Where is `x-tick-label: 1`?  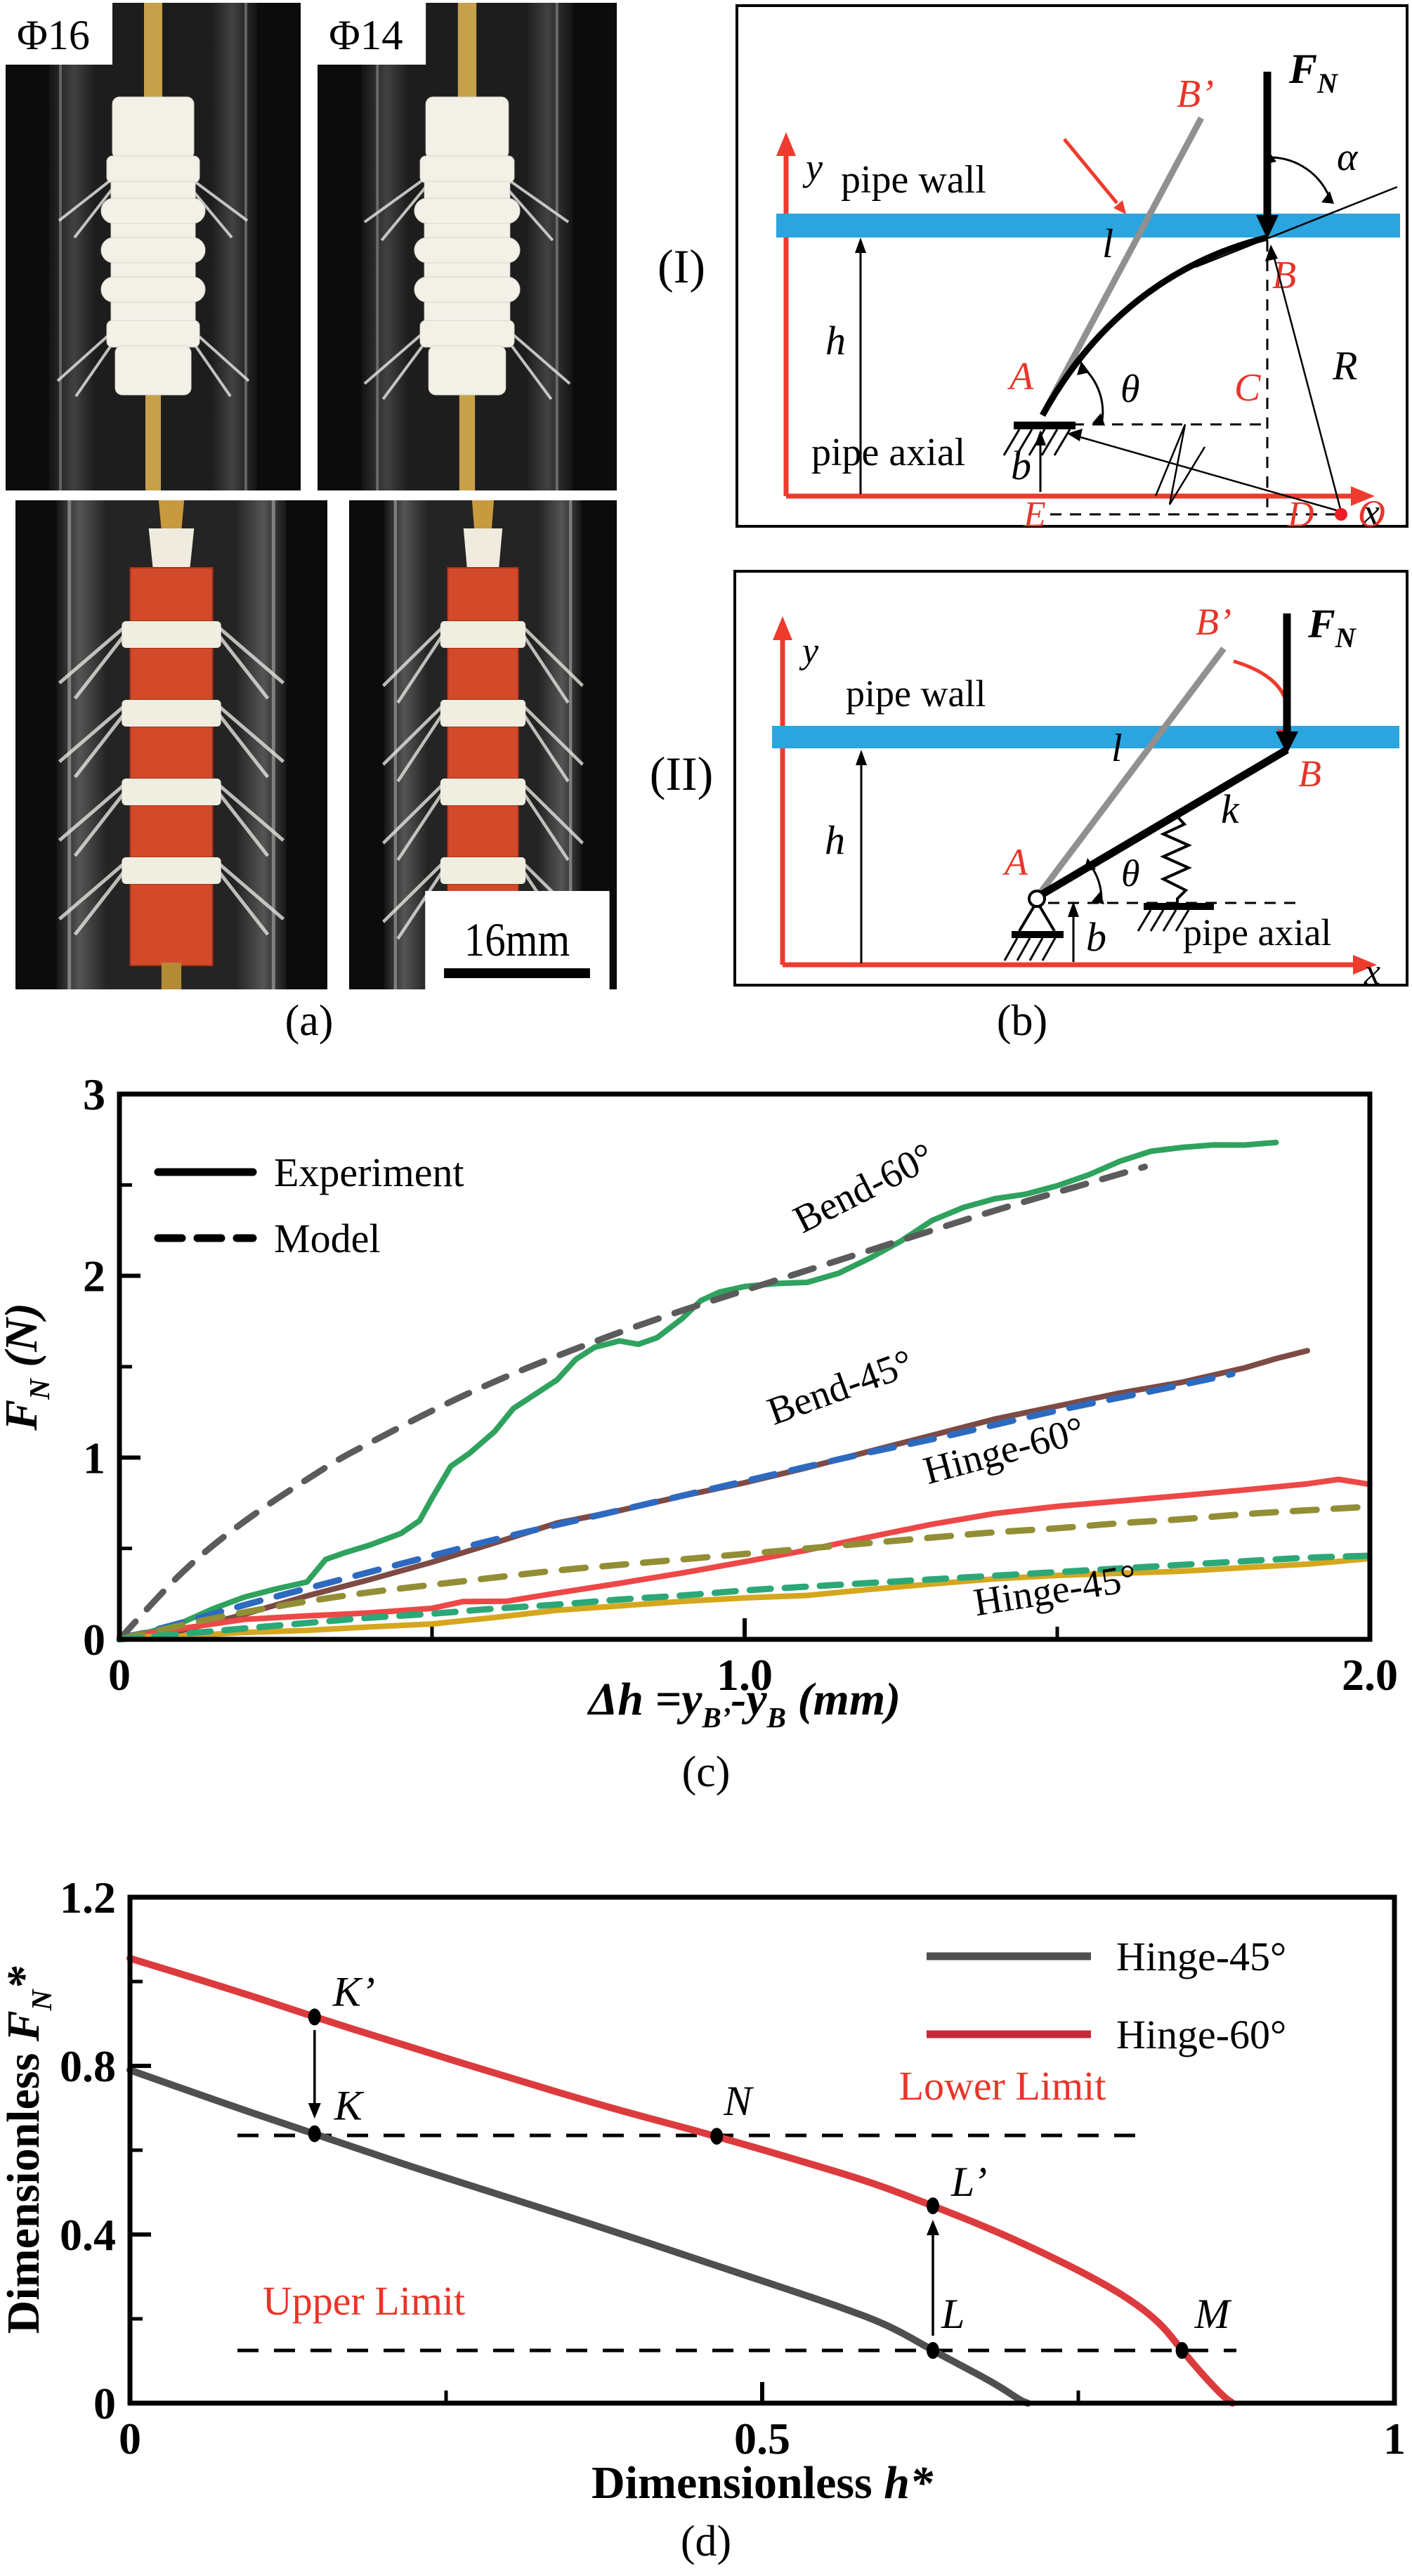
x-tick-label: 1 is located at coordinates (1394, 2439).